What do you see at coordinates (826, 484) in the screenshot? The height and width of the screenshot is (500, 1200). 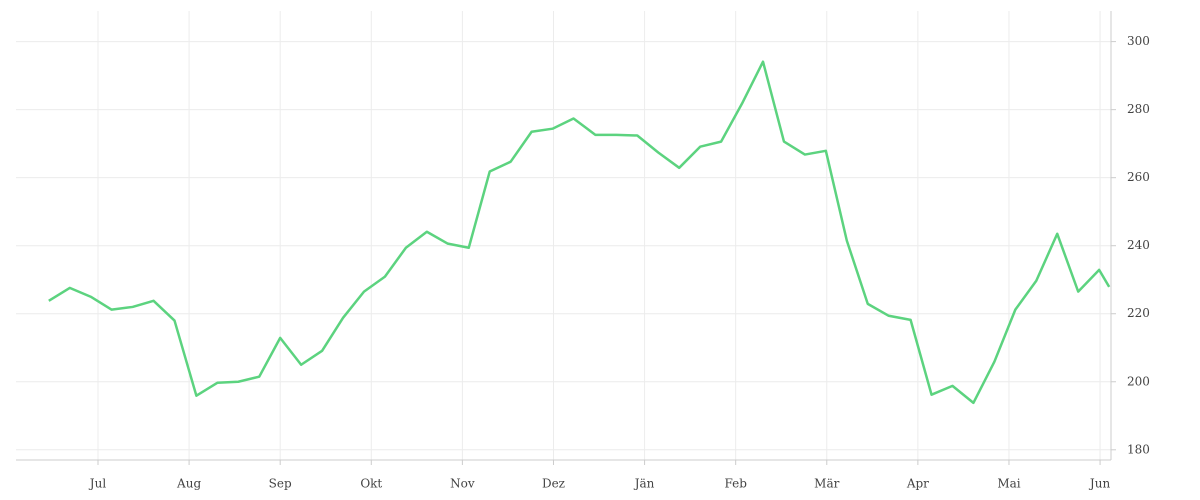 I see `x-tick-label: Mär` at bounding box center [826, 484].